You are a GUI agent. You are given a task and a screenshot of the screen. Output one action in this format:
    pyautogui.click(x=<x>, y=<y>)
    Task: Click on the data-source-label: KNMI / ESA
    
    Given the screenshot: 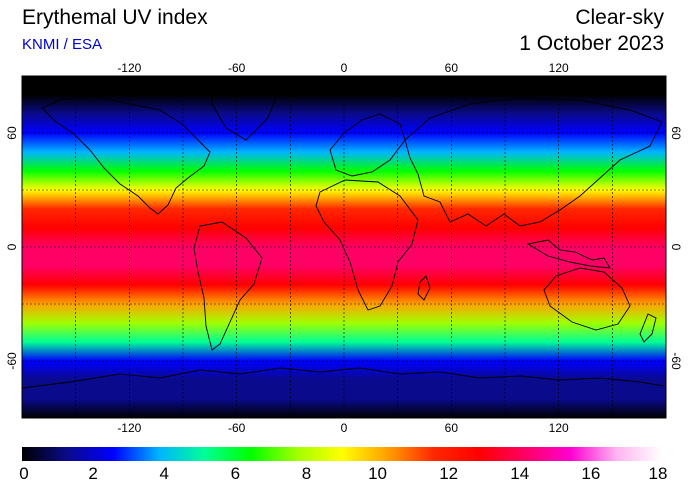 What is the action you would take?
    pyautogui.click(x=62, y=44)
    